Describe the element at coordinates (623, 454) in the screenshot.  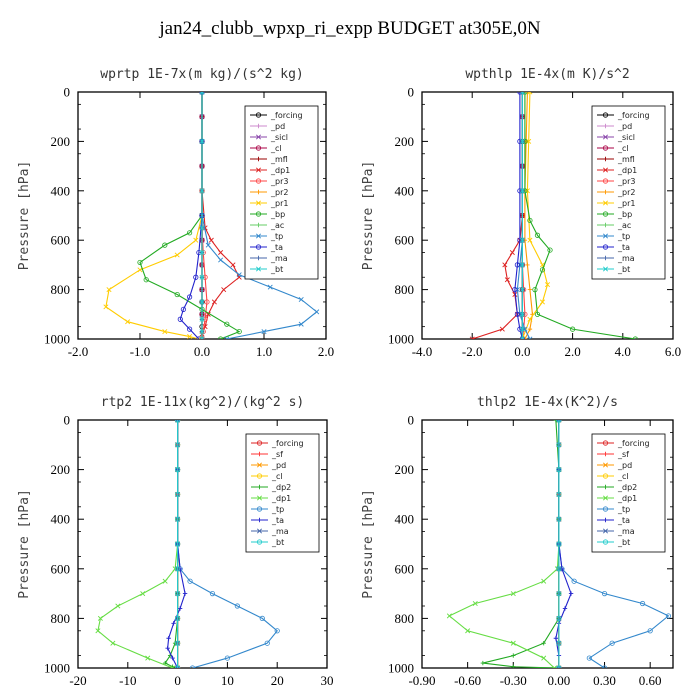
I see `legend-label: _sf` at that location.